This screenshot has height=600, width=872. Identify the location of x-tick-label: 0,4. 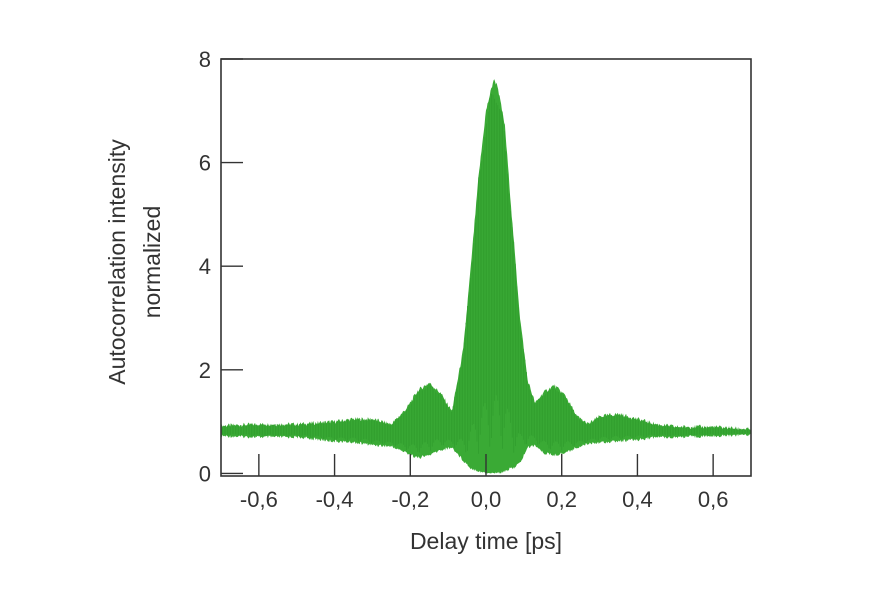
(637, 499).